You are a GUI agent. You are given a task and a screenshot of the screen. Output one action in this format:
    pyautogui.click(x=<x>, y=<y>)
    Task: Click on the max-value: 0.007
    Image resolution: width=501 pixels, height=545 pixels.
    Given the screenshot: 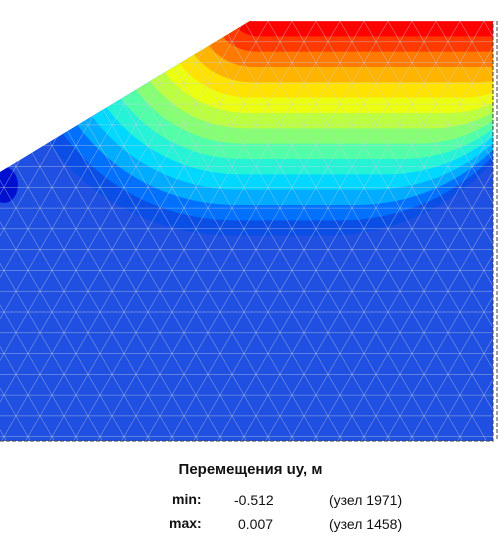 What is the action you would take?
    pyautogui.click(x=256, y=524)
    